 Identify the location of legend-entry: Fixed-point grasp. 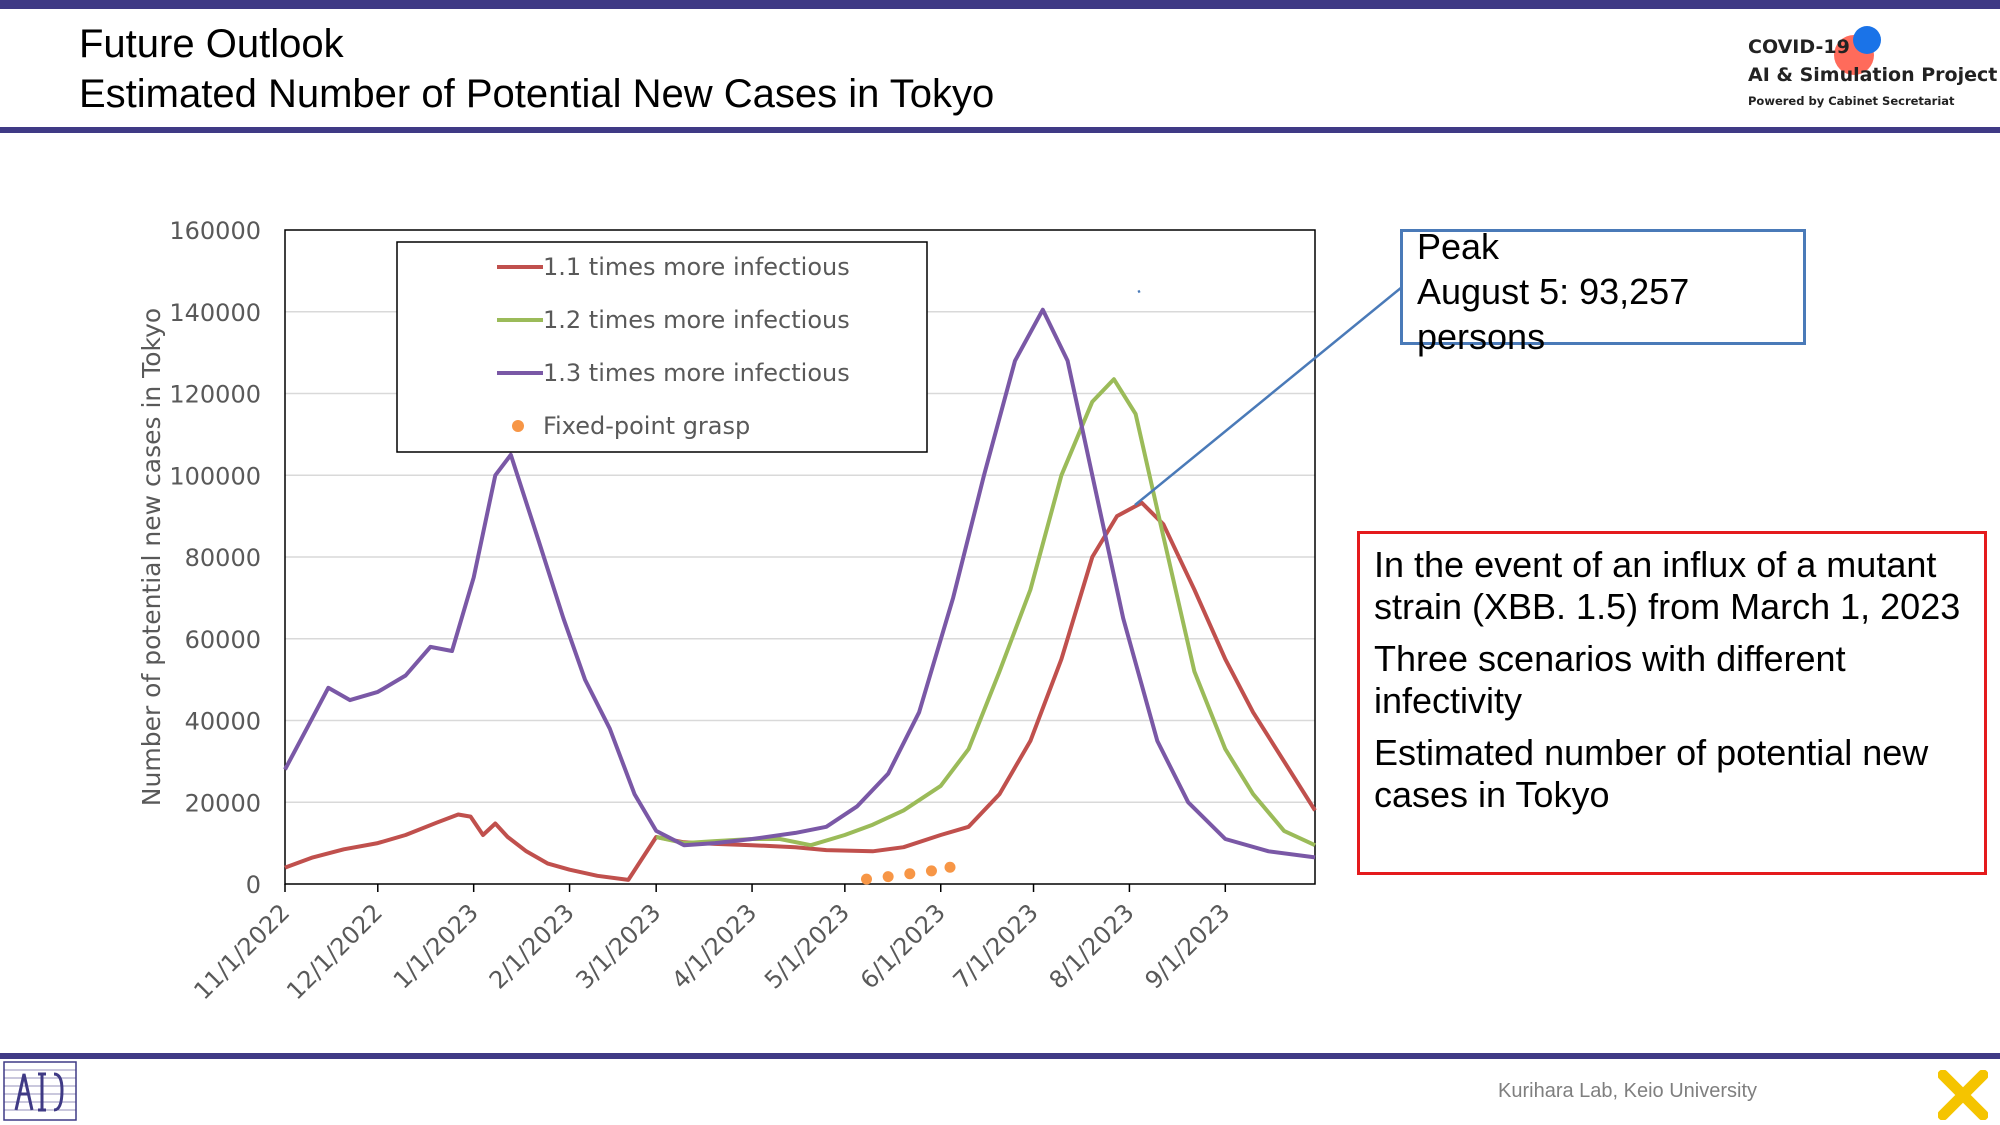
(646, 426).